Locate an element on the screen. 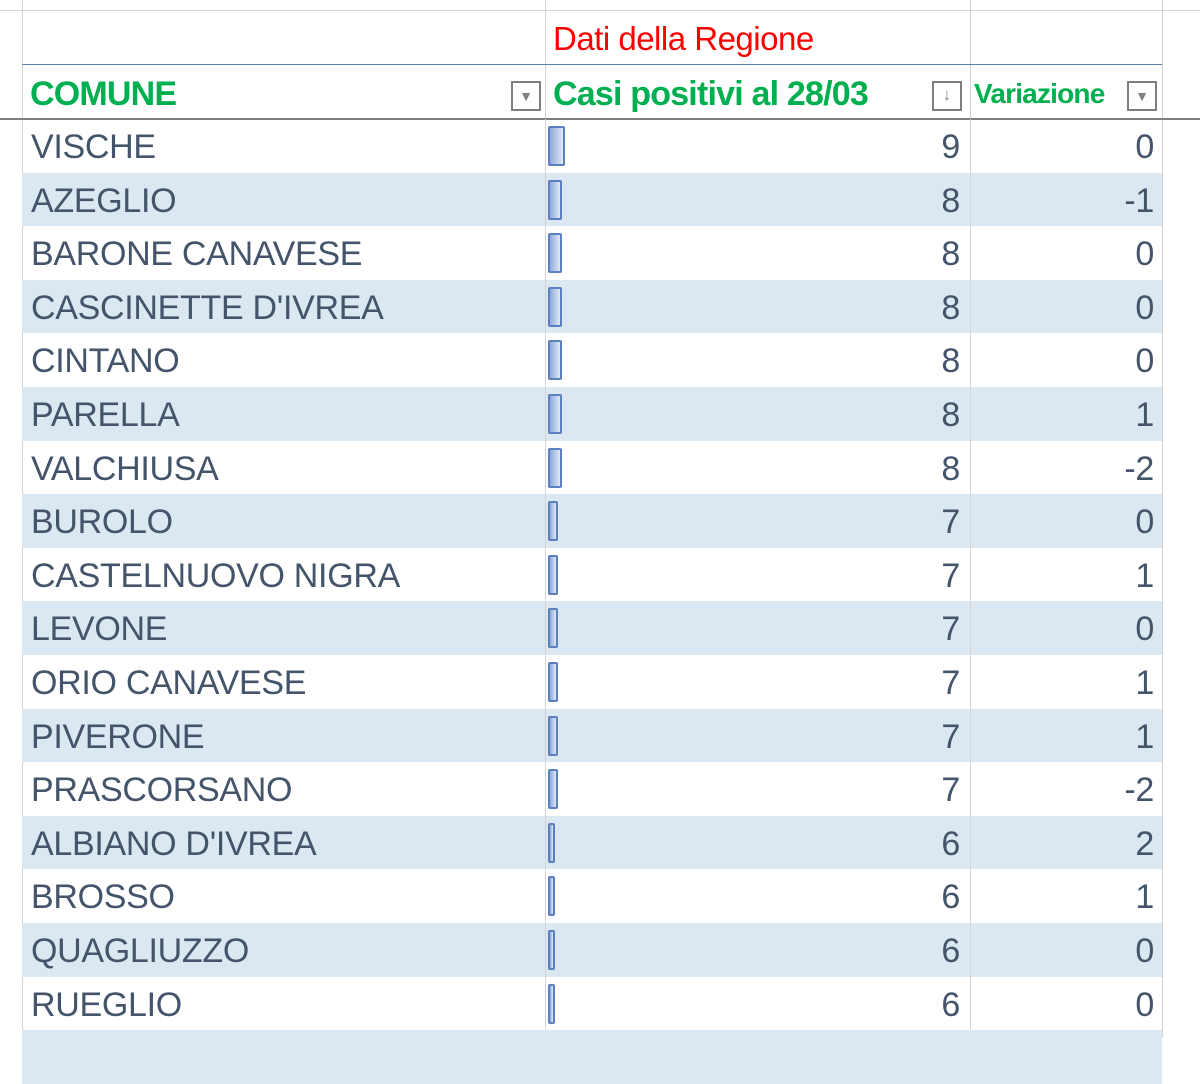 Image resolution: width=1200 pixels, height=1084 pixels. table-row: ALBIANO D'IVREA 6 2 is located at coordinates (592, 842).